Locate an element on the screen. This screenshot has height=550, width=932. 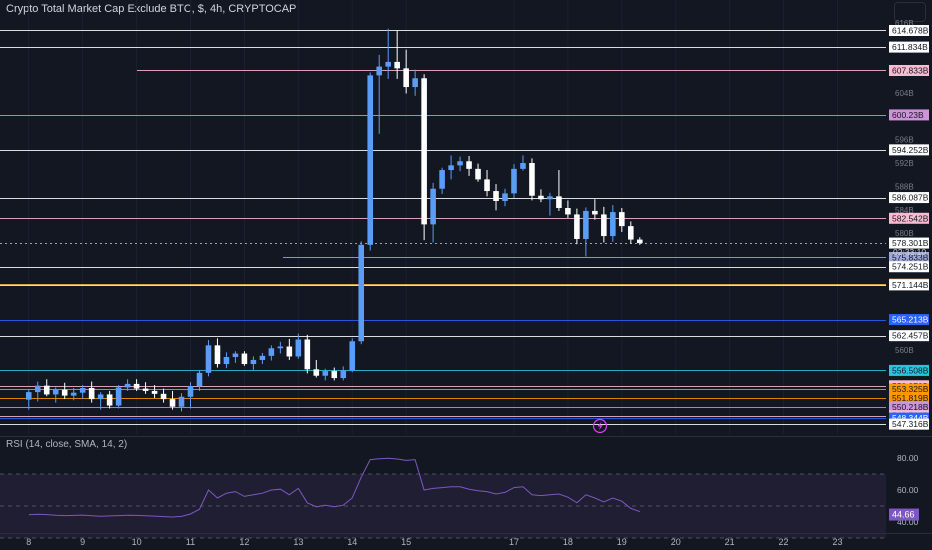
price-label-text: 565.213B is located at coordinates (910, 320).